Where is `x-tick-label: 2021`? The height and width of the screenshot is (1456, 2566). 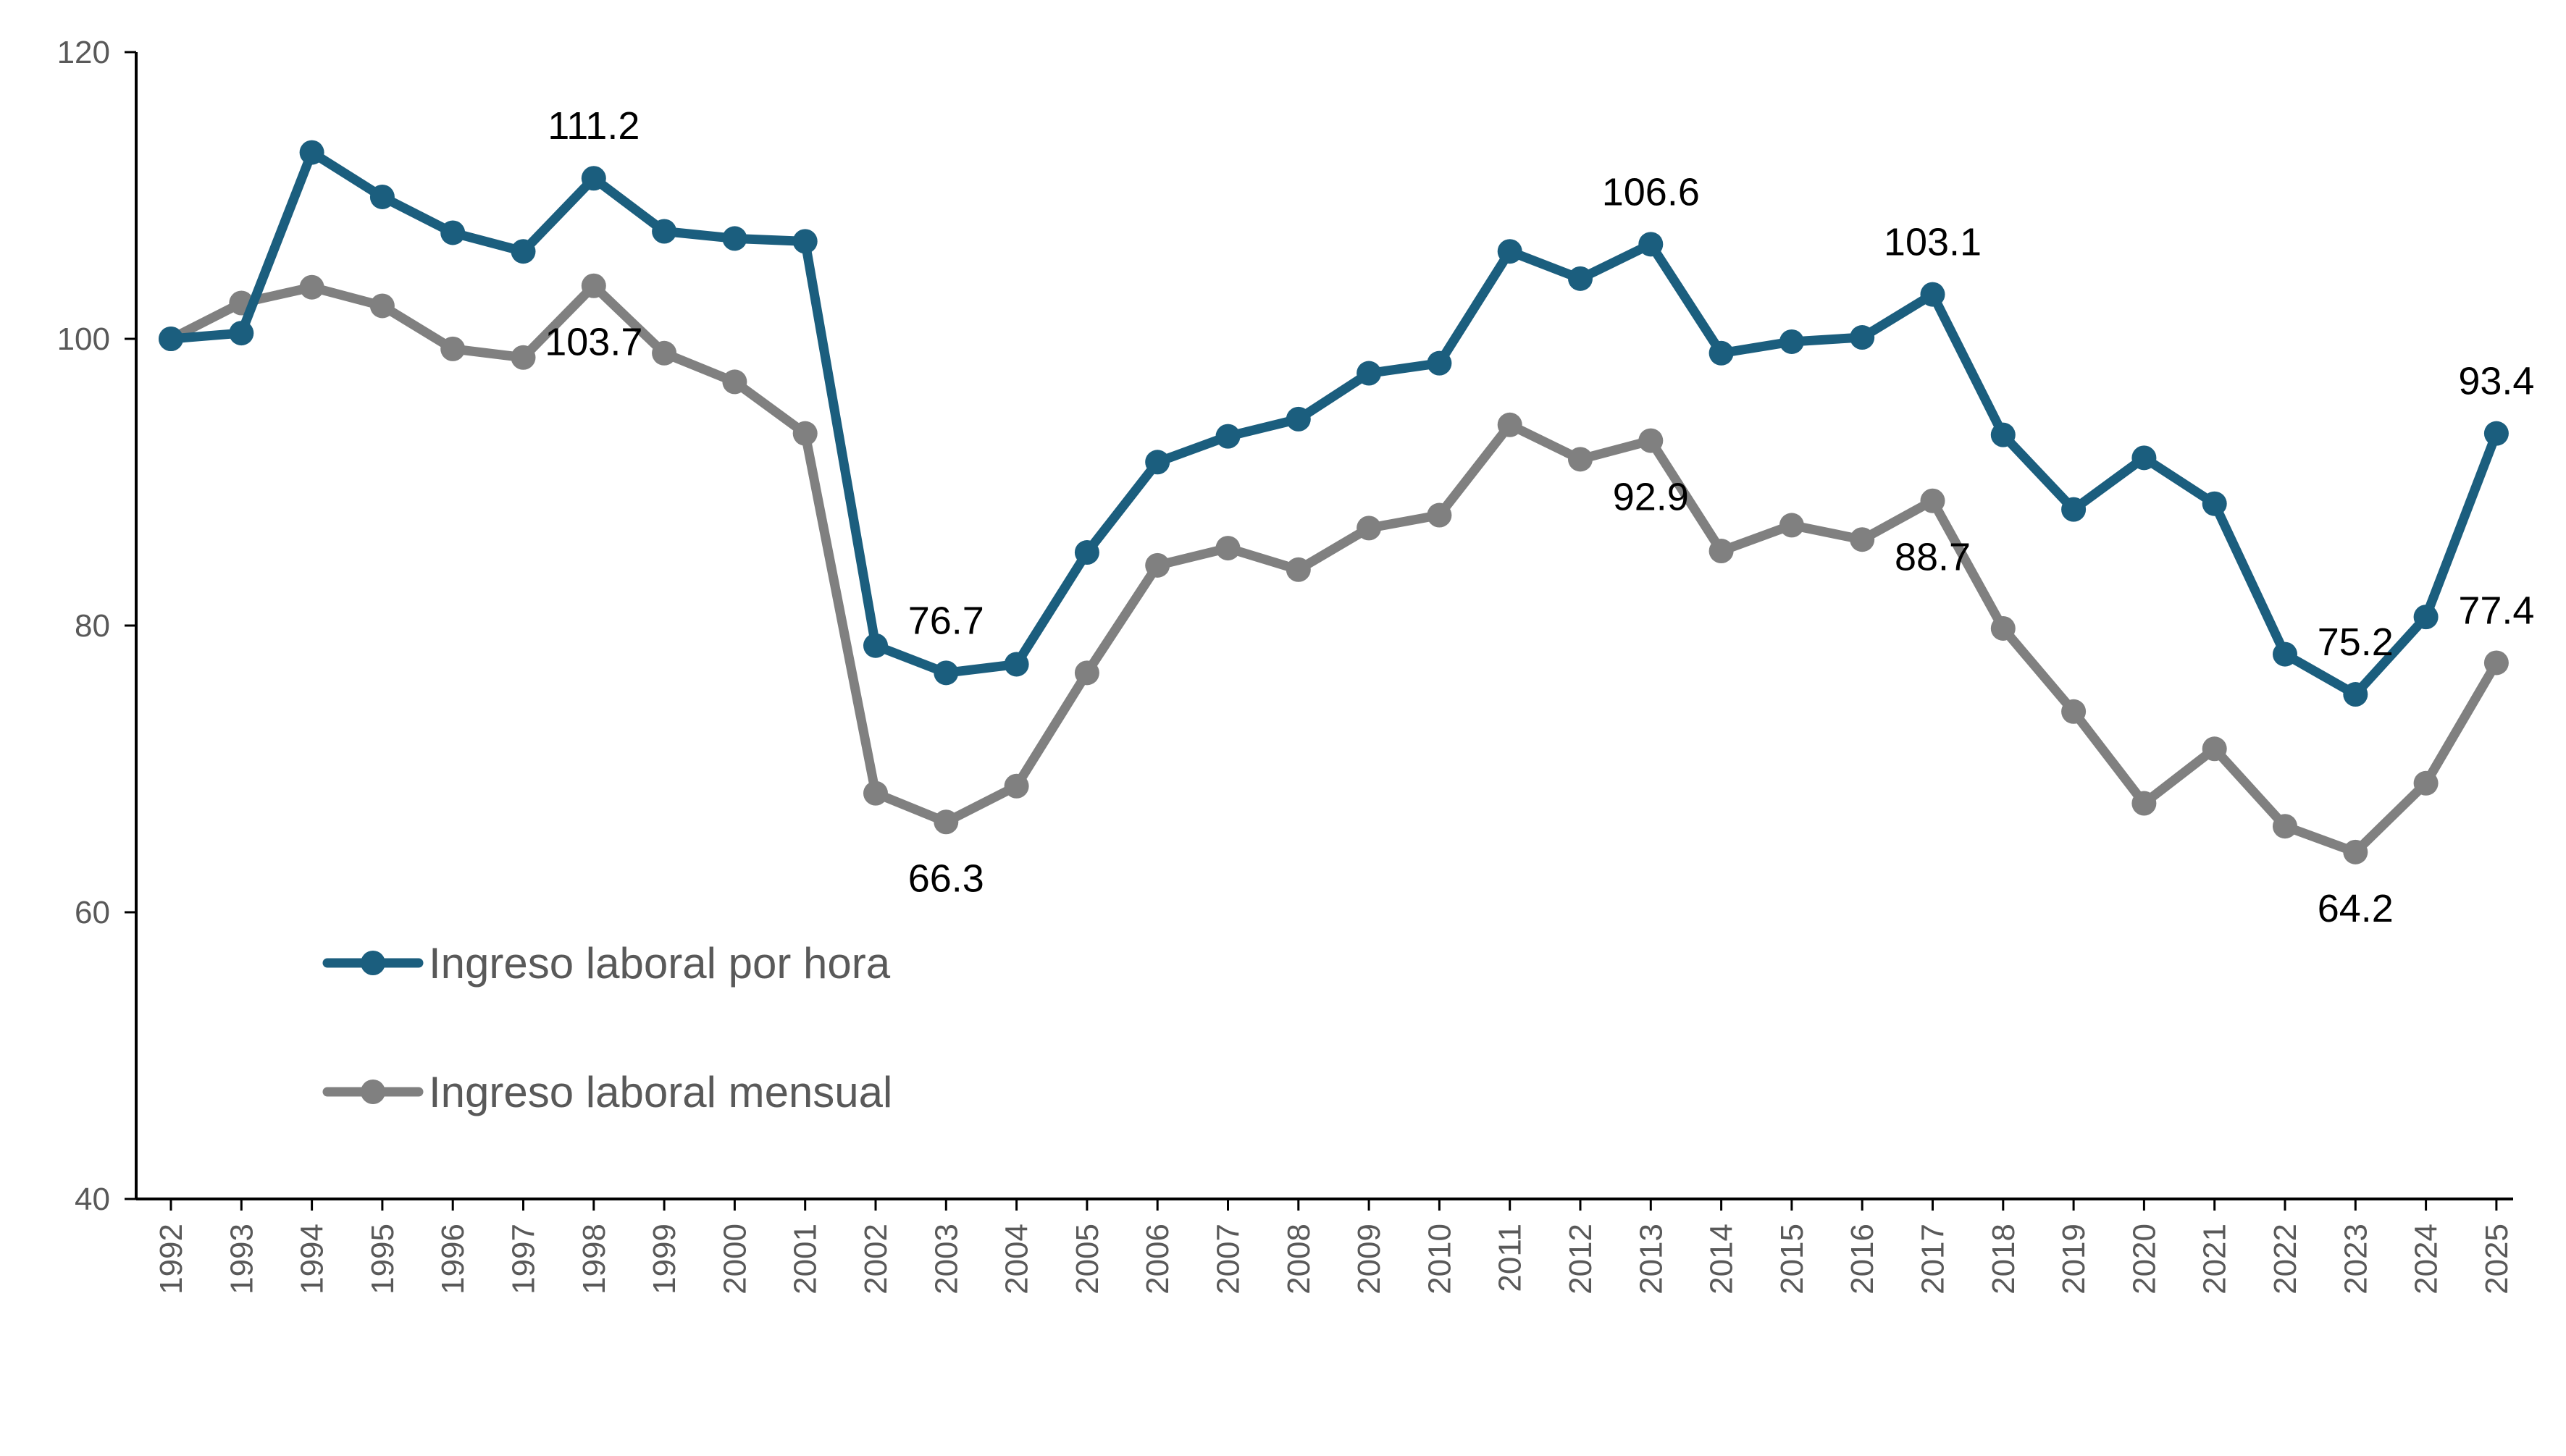
x-tick-label: 2021 is located at coordinates (2215, 1259).